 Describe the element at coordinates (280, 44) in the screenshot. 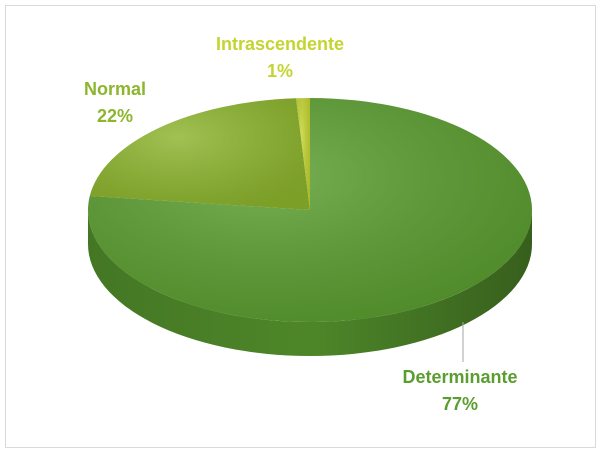

I see `category-label: Intrascendente` at that location.